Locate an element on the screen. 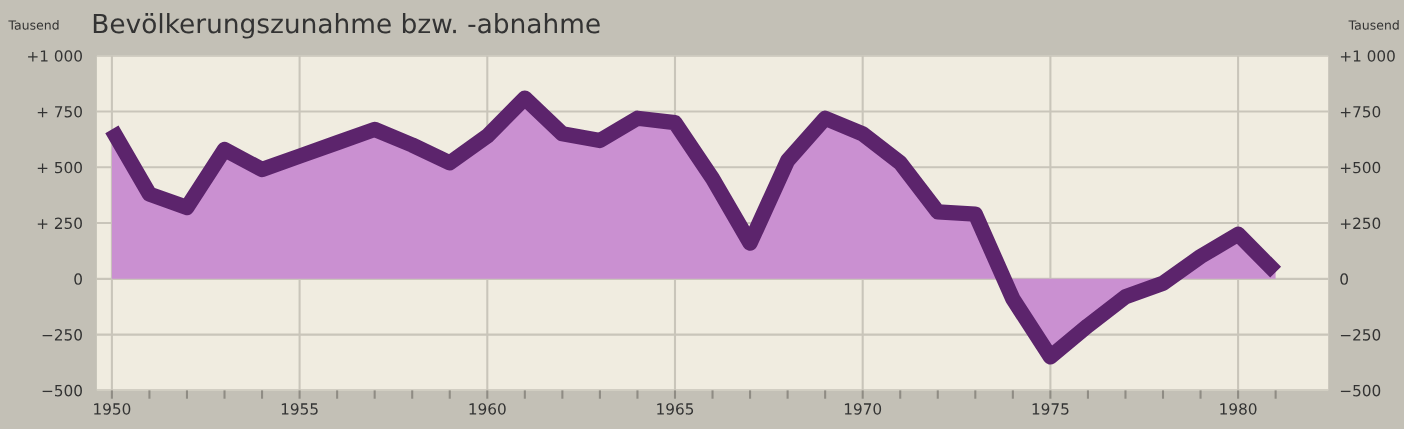 Image resolution: width=1404 pixels, height=429 pixels. y-tick-label: −250 is located at coordinates (62, 335).